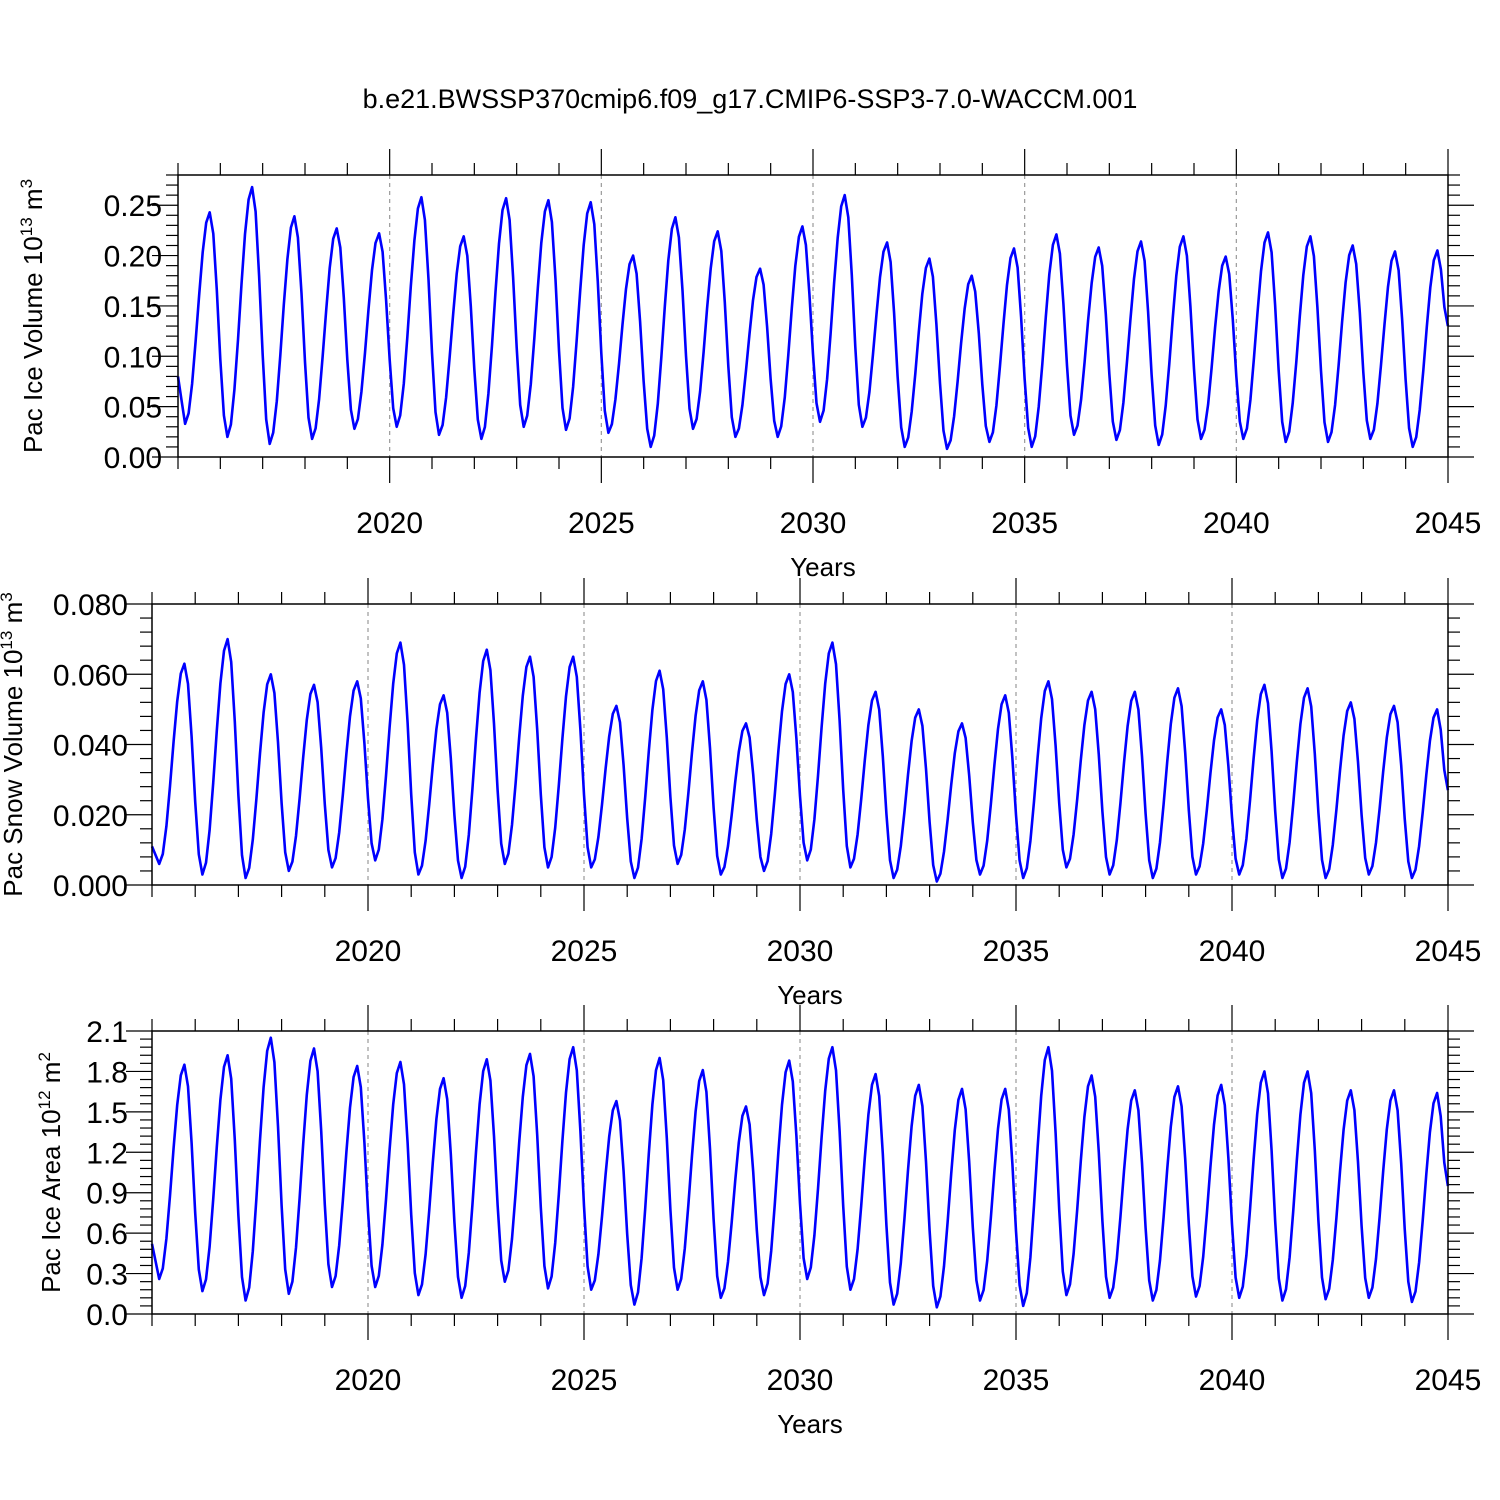 This screenshot has height=1500, width=1500. I want to click on y-tick-label: 2.1, so click(107, 1032).